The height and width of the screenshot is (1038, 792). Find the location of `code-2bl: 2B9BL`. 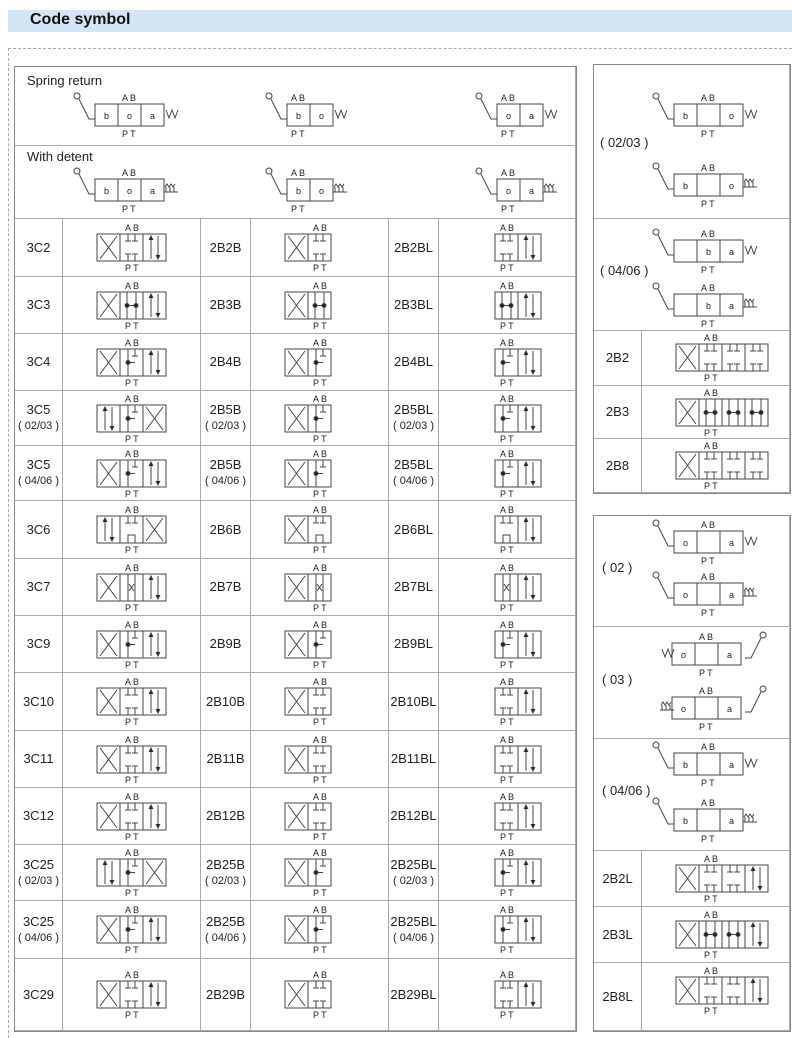

code-2bl: 2B9BL is located at coordinates (414, 644).